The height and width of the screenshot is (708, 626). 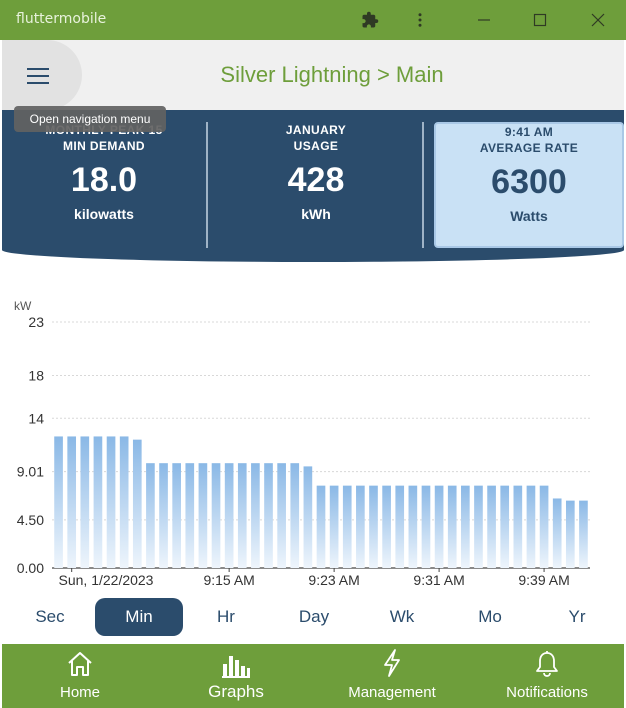 What do you see at coordinates (104, 214) in the screenshot?
I see `stat-unit: kilowatts` at bounding box center [104, 214].